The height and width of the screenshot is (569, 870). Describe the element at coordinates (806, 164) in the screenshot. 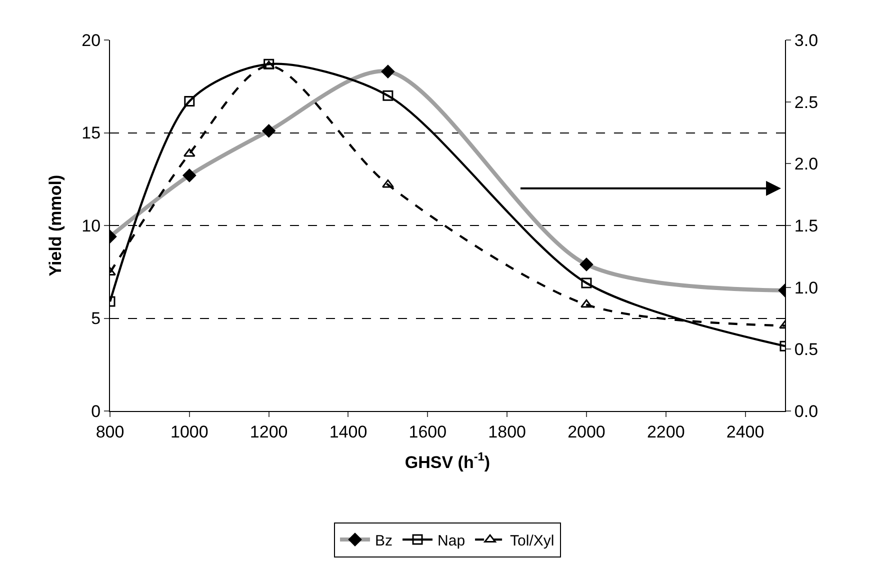

I see `y2-tick-label: 2.0` at that location.